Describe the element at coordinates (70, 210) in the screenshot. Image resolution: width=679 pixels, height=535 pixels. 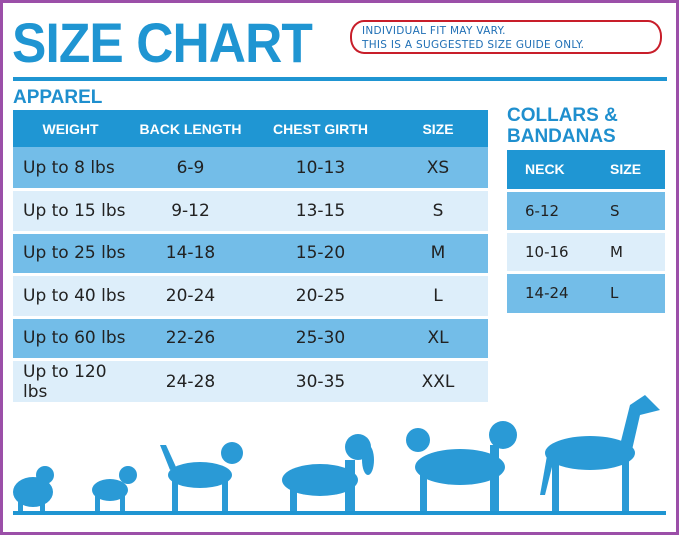
I see `apparel-cell: Up to 15 lbs` at that location.